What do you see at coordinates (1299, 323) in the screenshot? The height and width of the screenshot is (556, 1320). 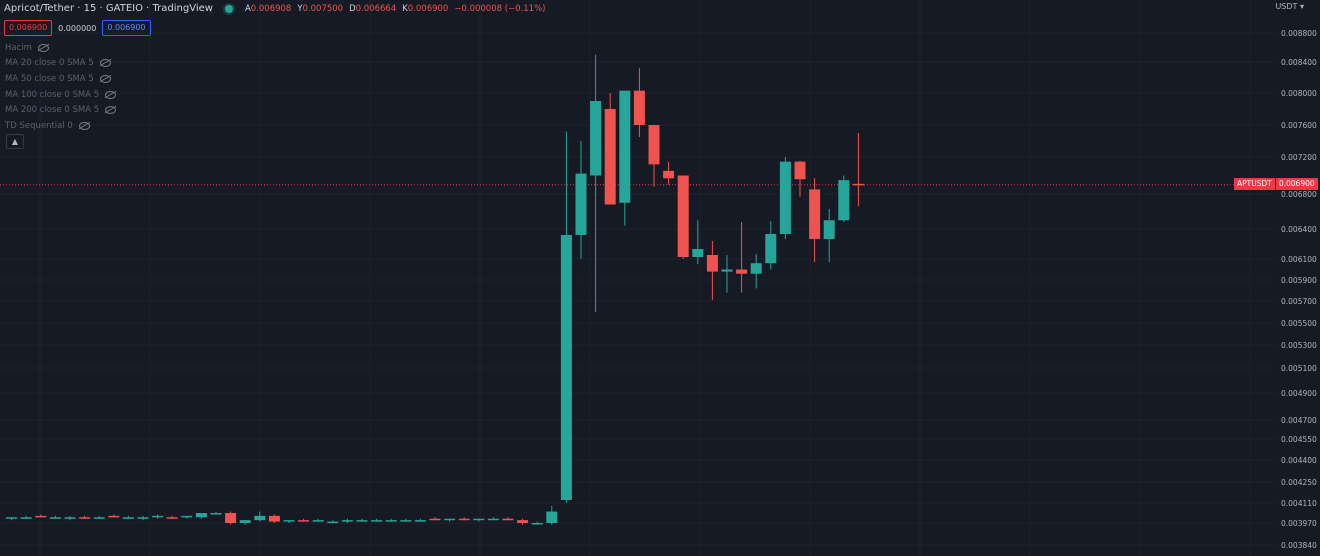 I see `price-tick-label: 0.005500` at bounding box center [1299, 323].